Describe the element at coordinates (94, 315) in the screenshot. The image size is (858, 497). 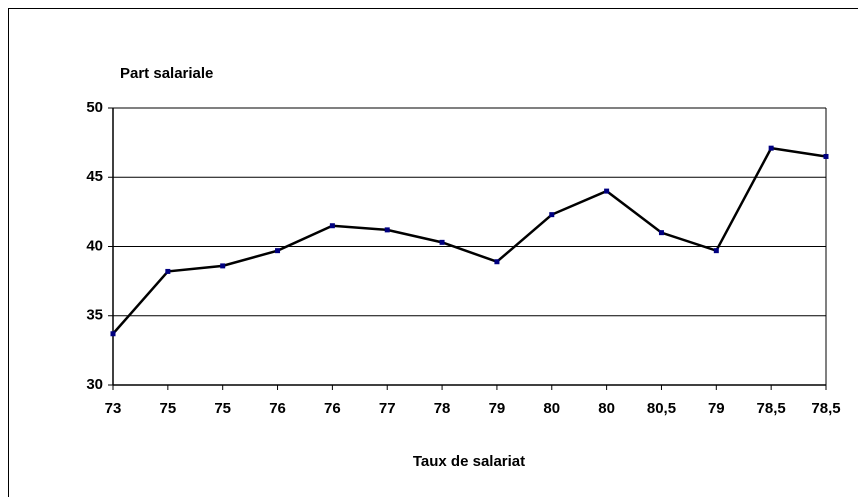
I see `y-tick-label: 35` at that location.